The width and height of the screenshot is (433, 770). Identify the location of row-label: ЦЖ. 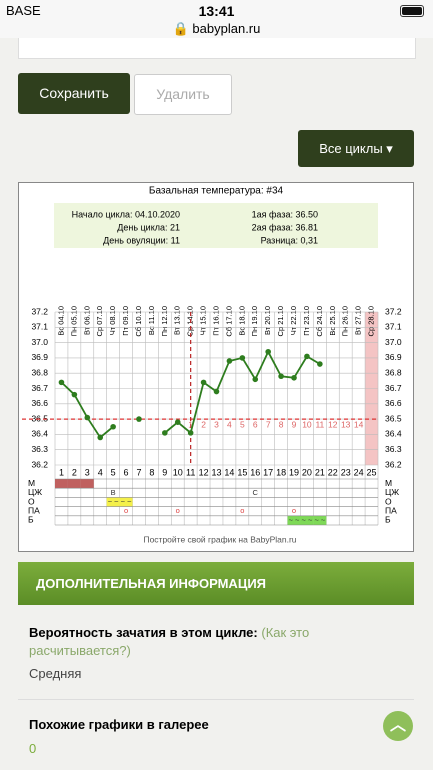
(35, 492).